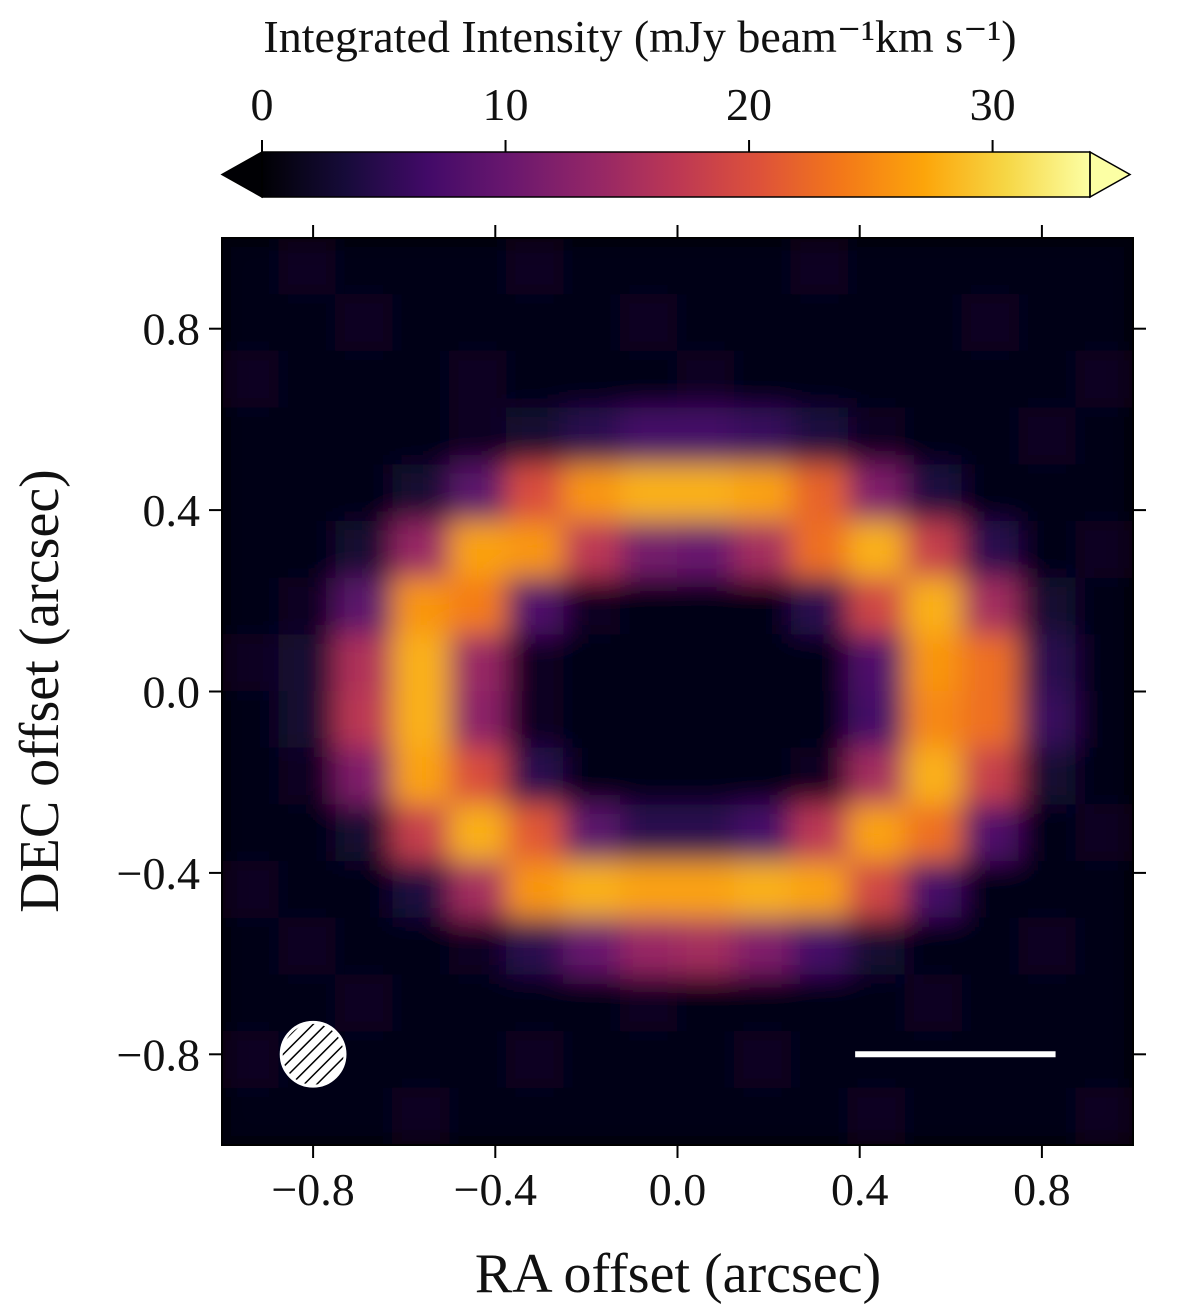  What do you see at coordinates (639, 36) in the screenshot?
I see `colorbar-label: Integrated Intensity (mJy beam⁻¹km s⁻¹)` at bounding box center [639, 36].